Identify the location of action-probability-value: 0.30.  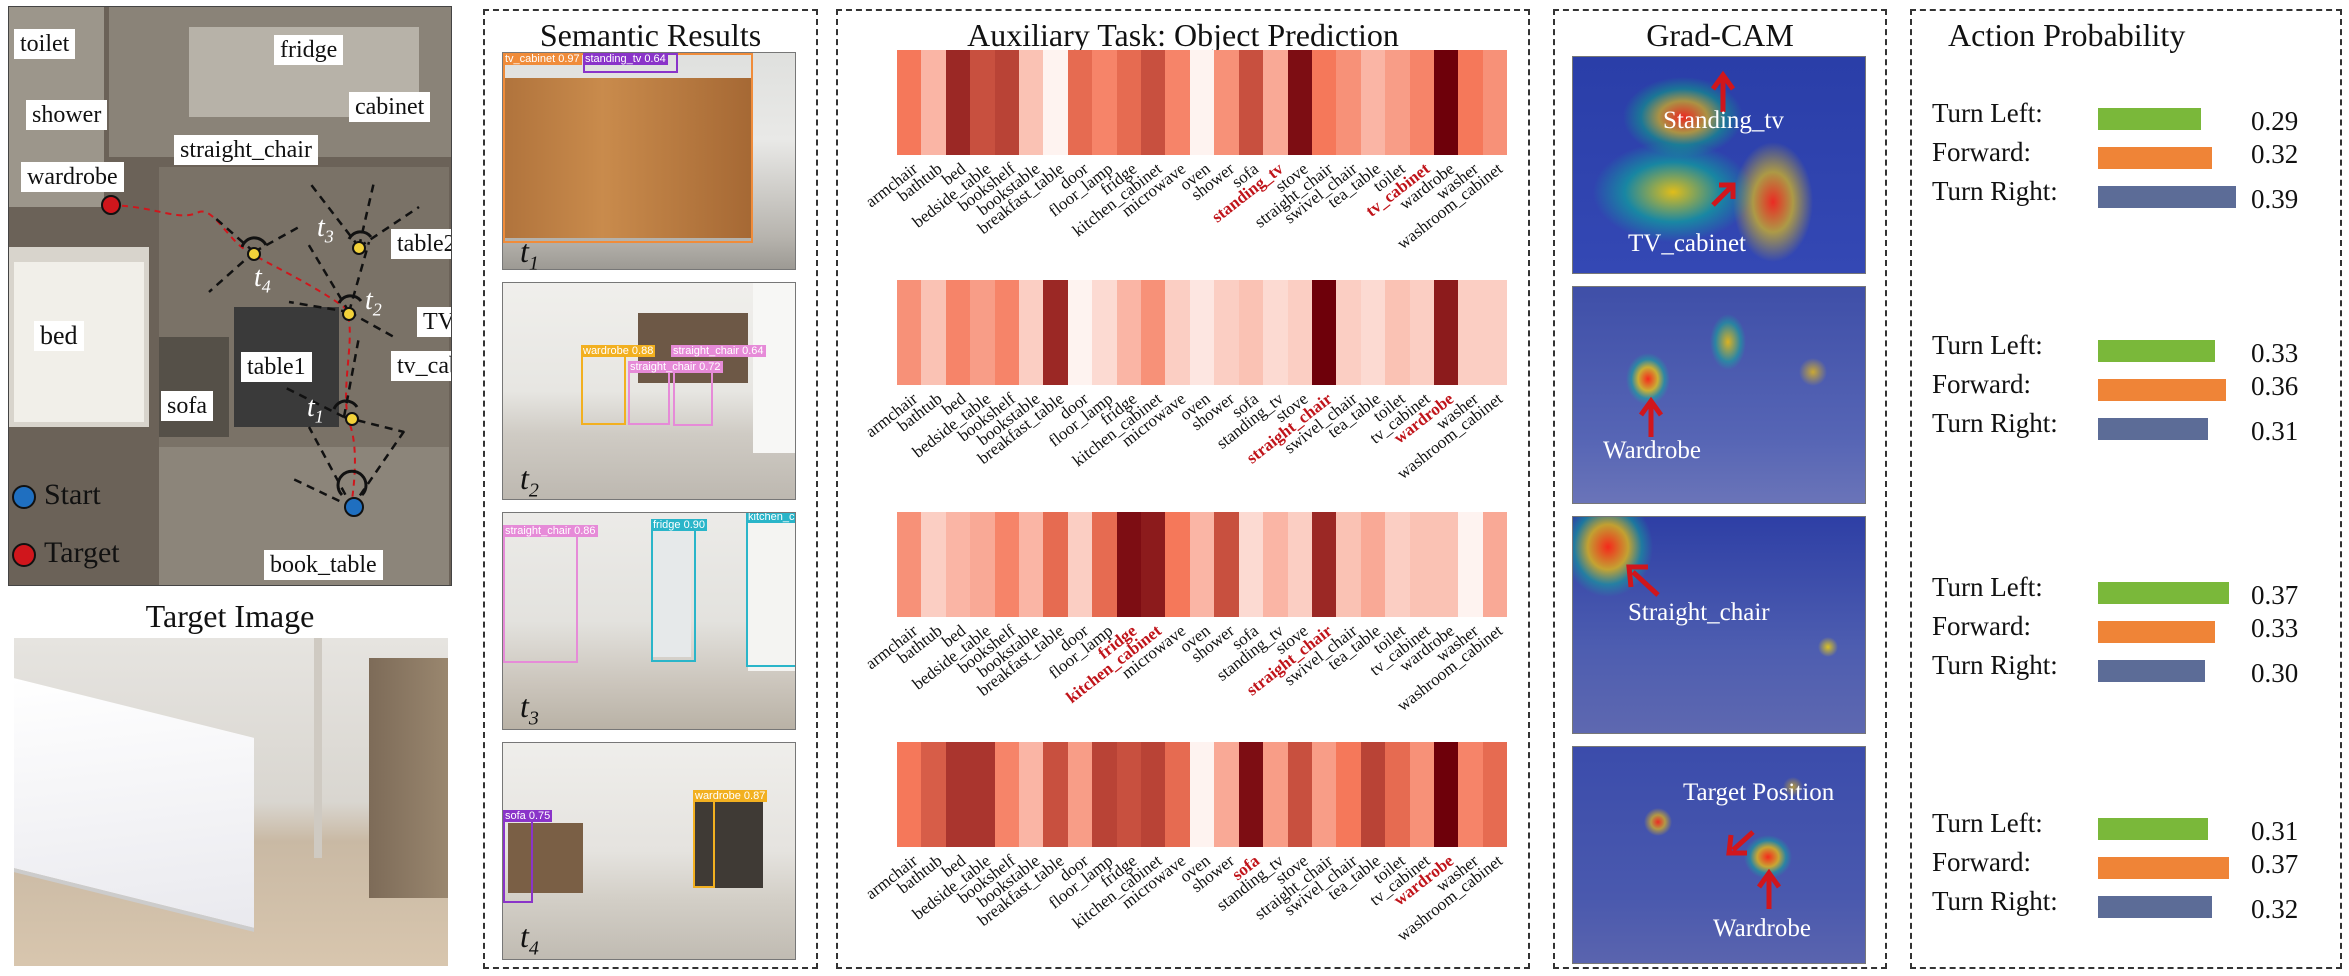
(2275, 673).